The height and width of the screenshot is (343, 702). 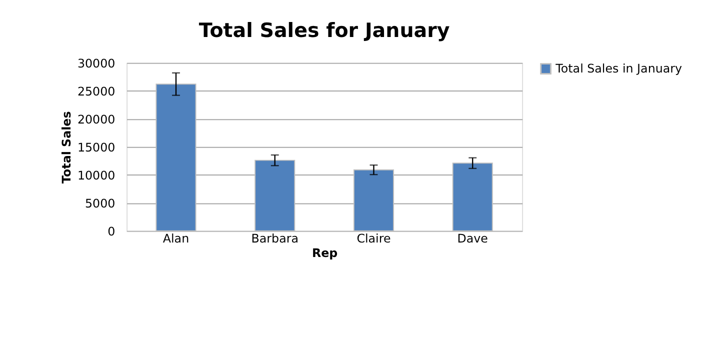 What do you see at coordinates (96, 119) in the screenshot?
I see `y-tick-label: 20000` at bounding box center [96, 119].